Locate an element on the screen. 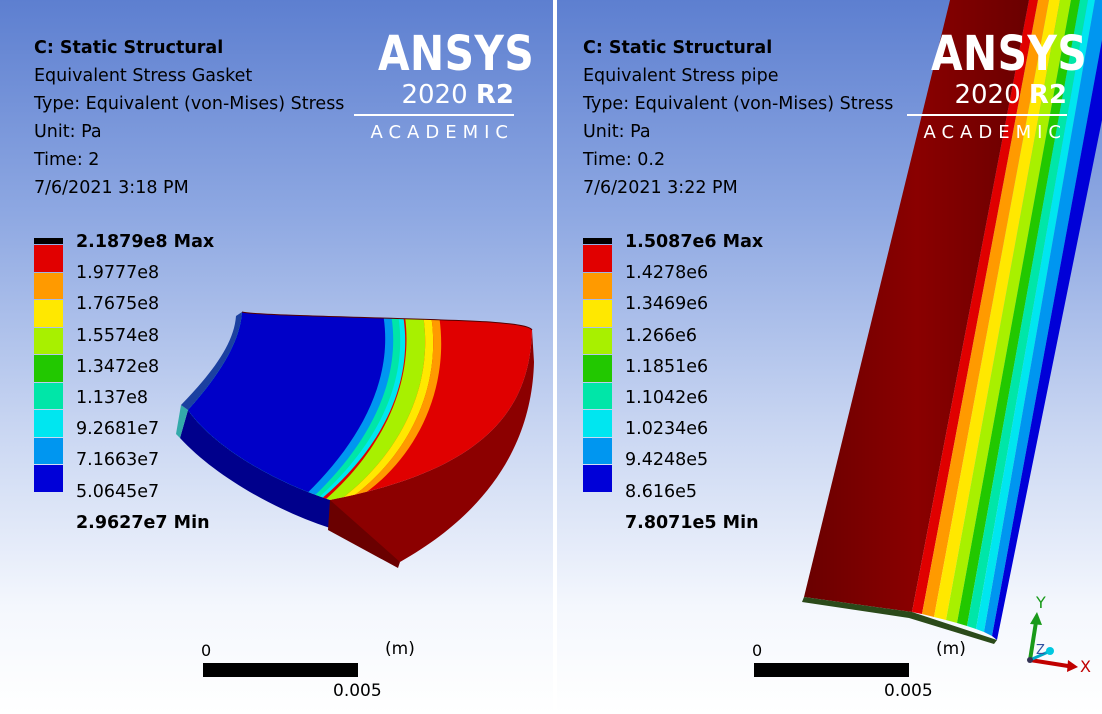 The height and width of the screenshot is (714, 1102). legend-min-label: 2.9627e7 Min is located at coordinates (143, 522).